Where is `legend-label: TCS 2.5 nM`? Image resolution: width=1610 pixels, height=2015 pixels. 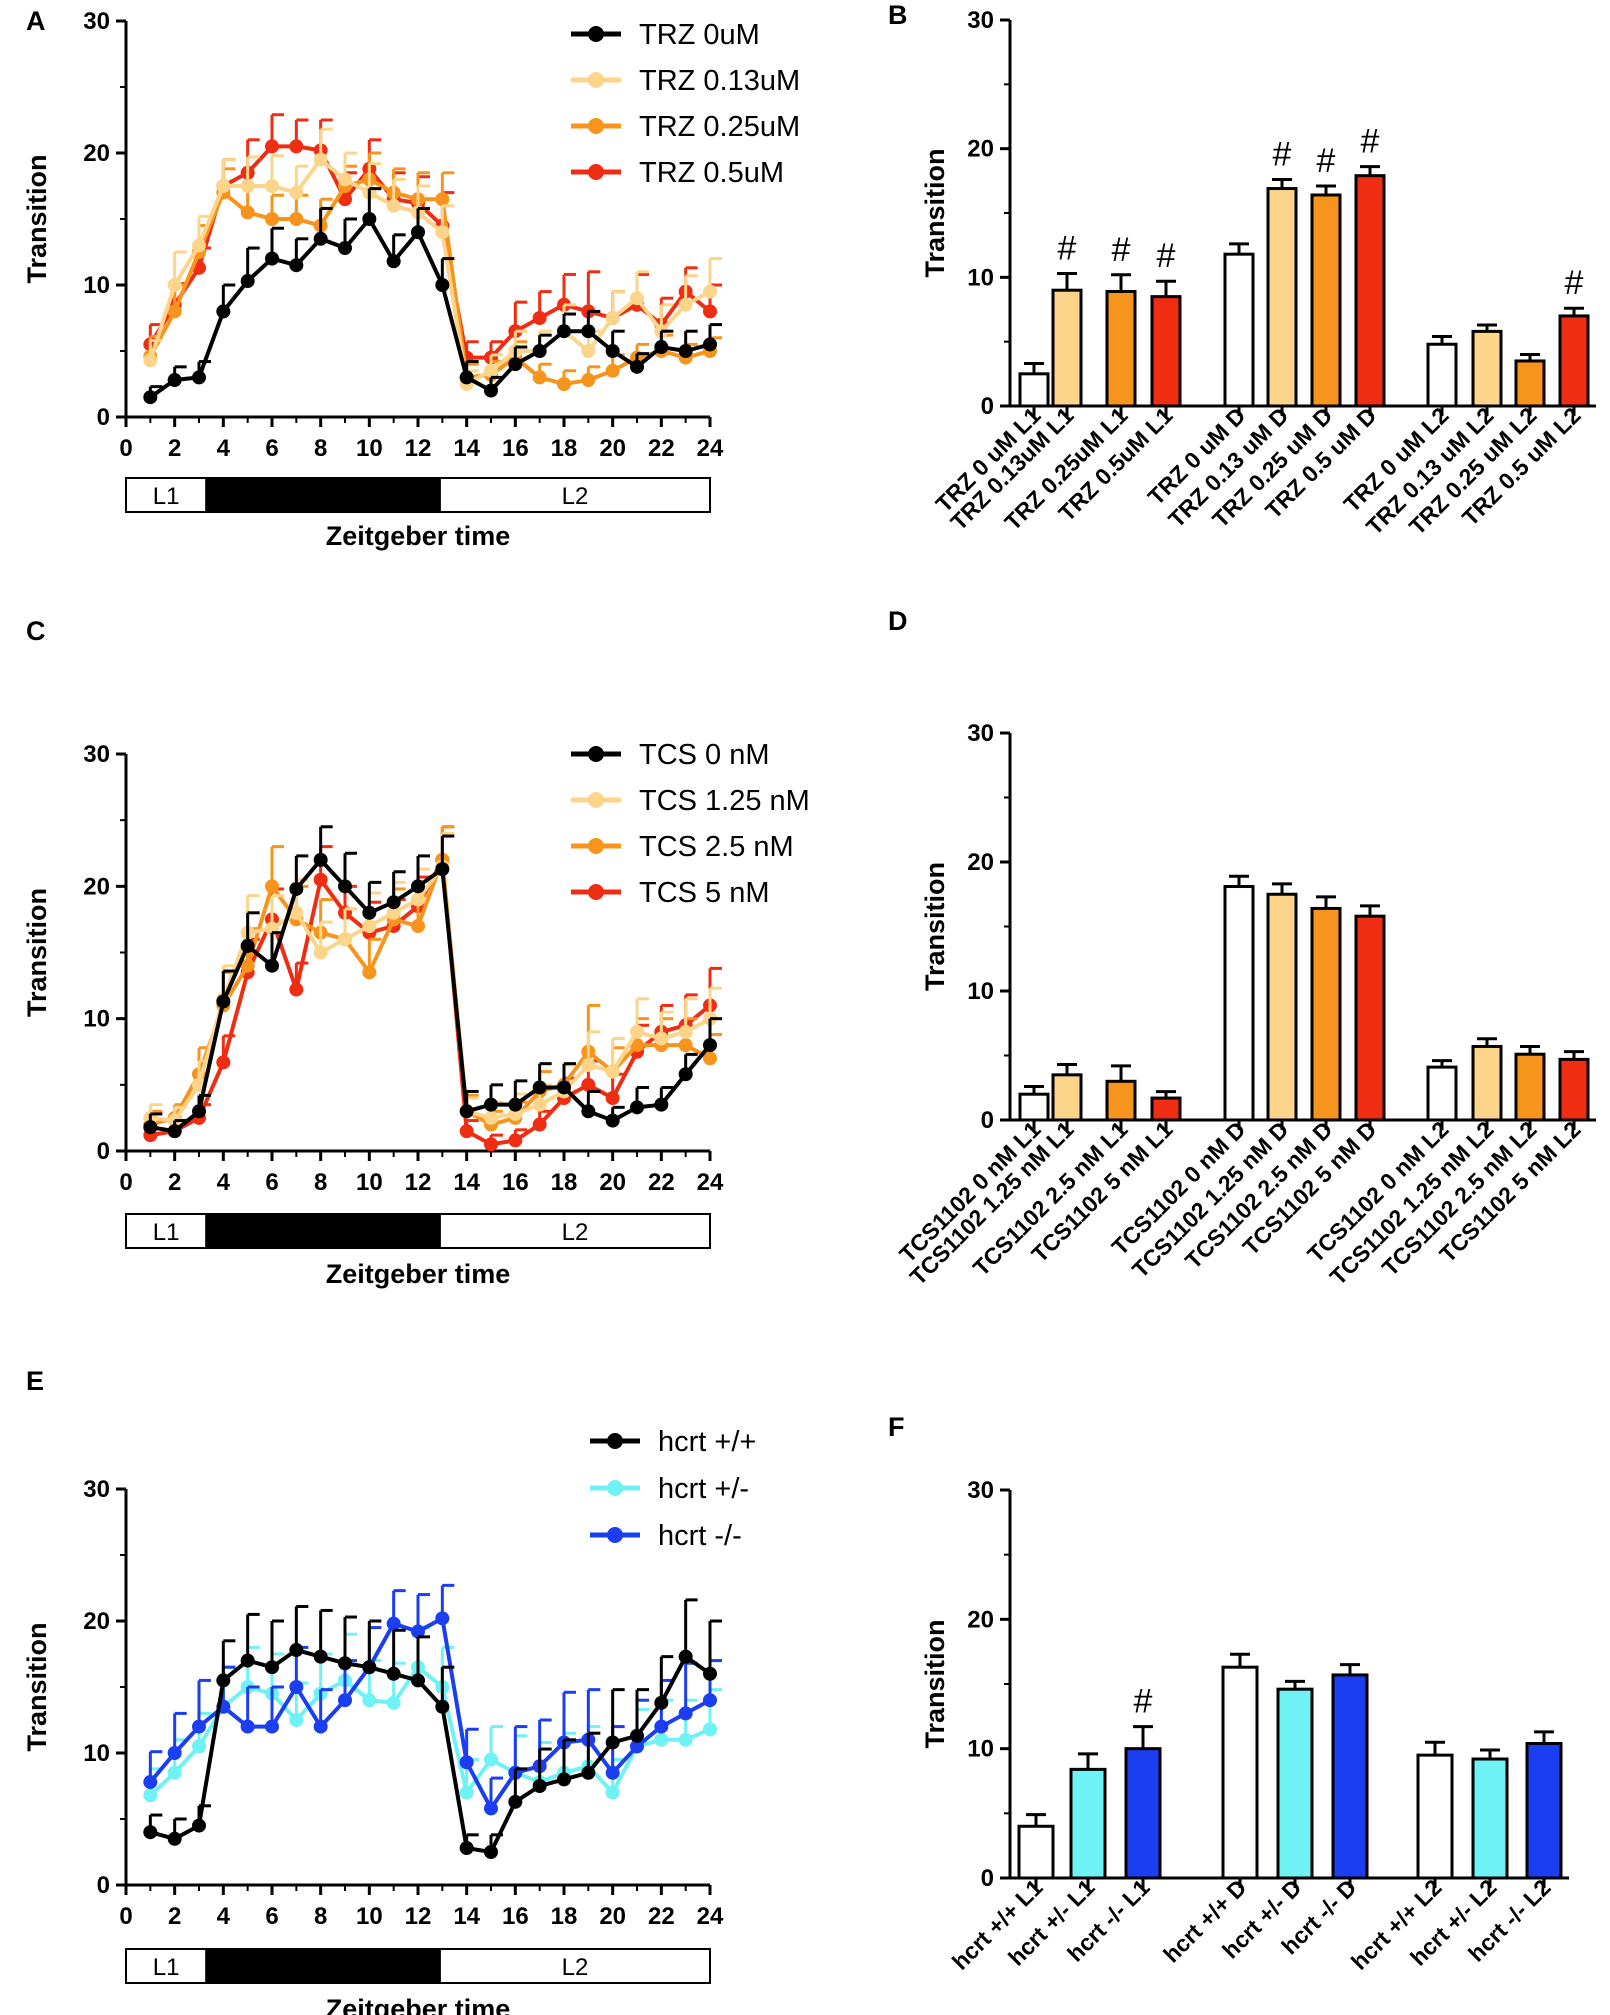
legend-label: TCS 2.5 nM is located at coordinates (716, 847).